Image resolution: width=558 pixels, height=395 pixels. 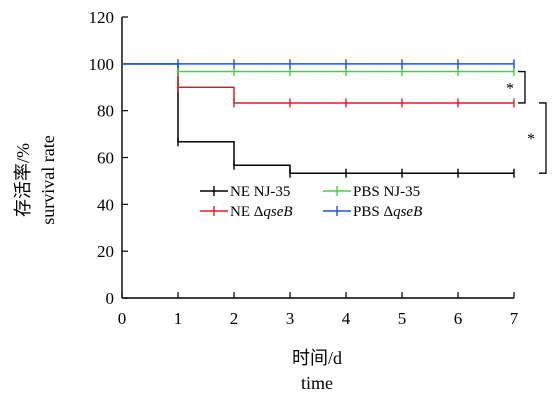 I want to click on y-tick-label: 20, so click(x=105, y=251).